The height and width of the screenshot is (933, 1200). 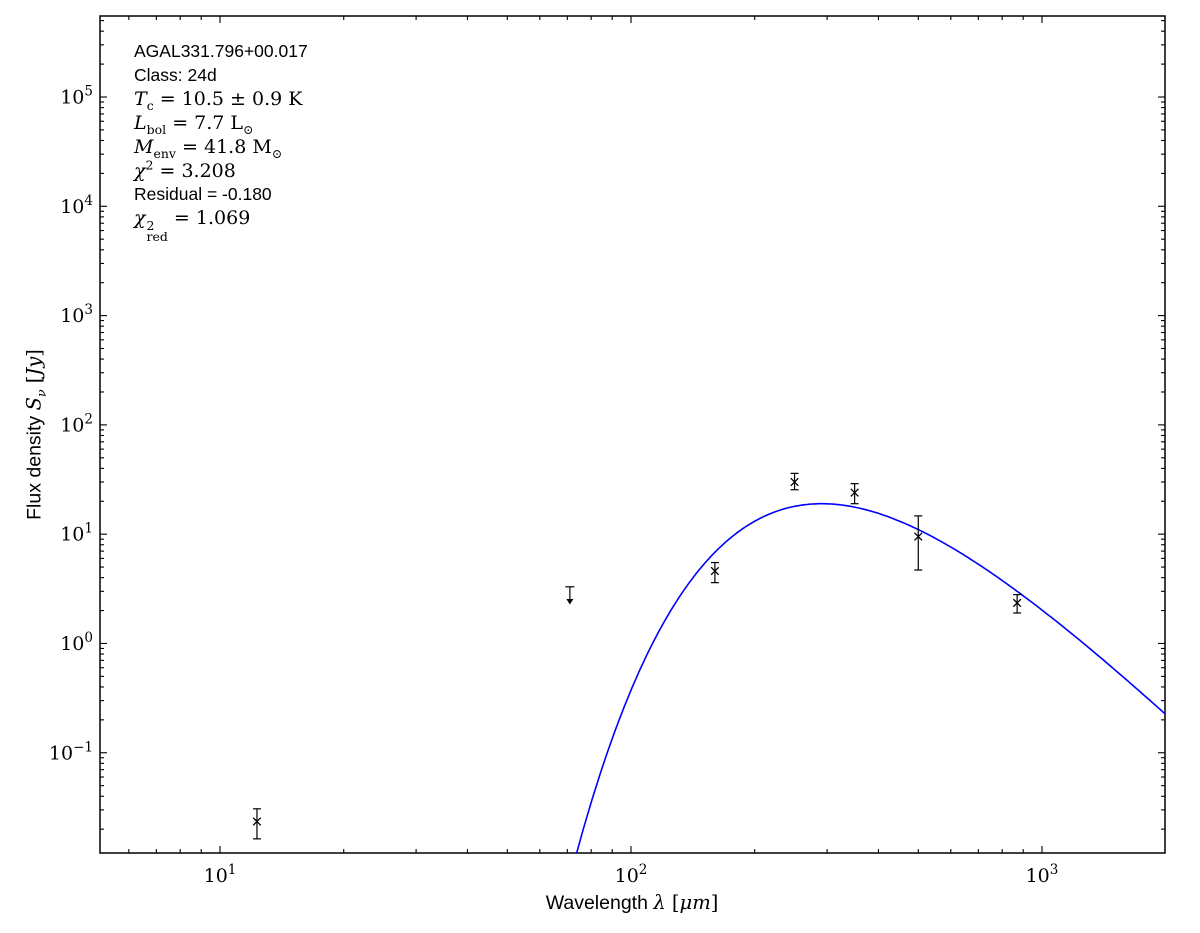 What do you see at coordinates (209, 218) in the screenshot?
I see `chi2red-value: = 1.069` at bounding box center [209, 218].